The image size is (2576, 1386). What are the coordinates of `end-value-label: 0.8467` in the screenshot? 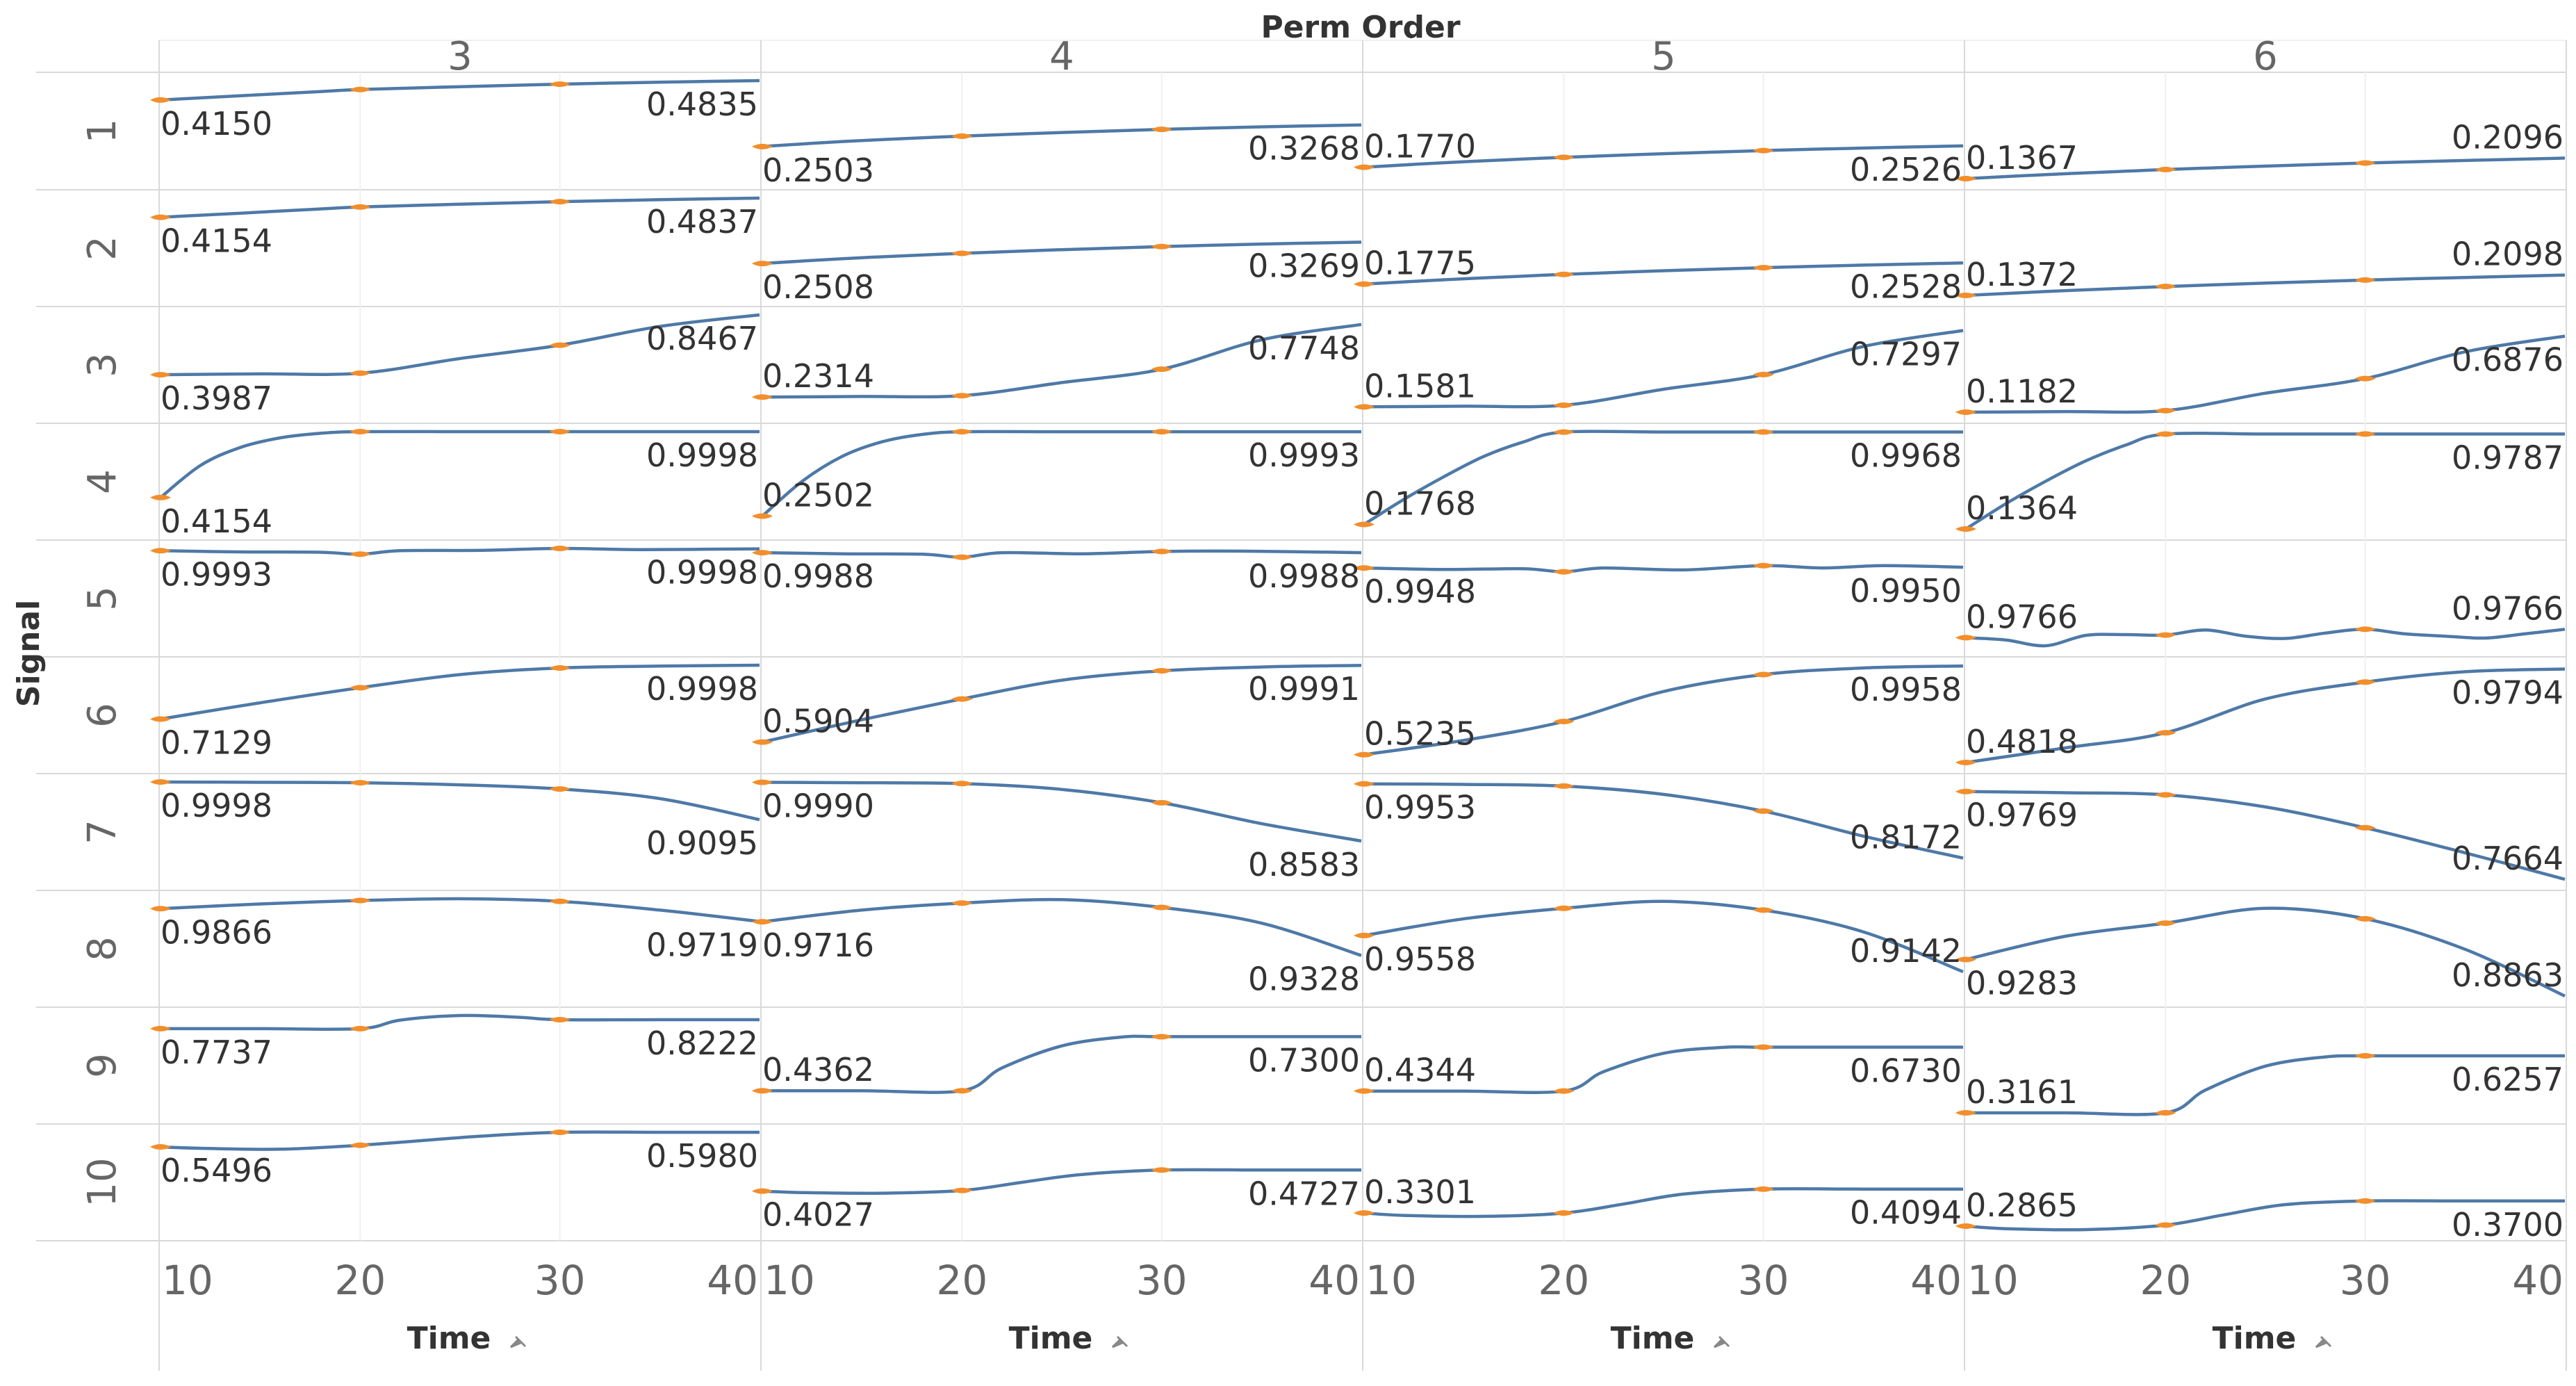 It's located at (702, 339).